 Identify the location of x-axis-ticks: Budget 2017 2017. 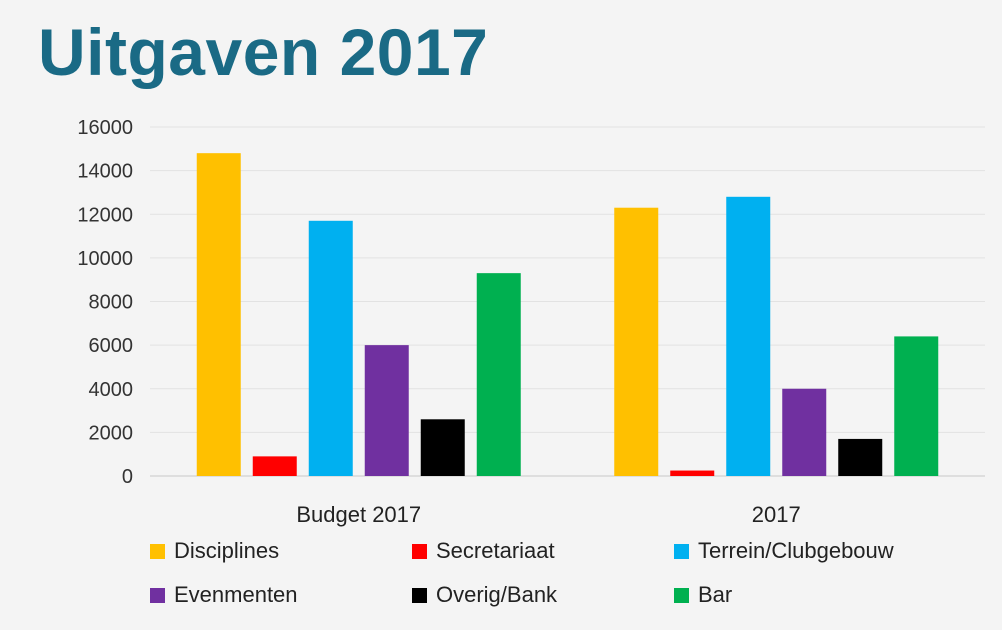
(548, 514).